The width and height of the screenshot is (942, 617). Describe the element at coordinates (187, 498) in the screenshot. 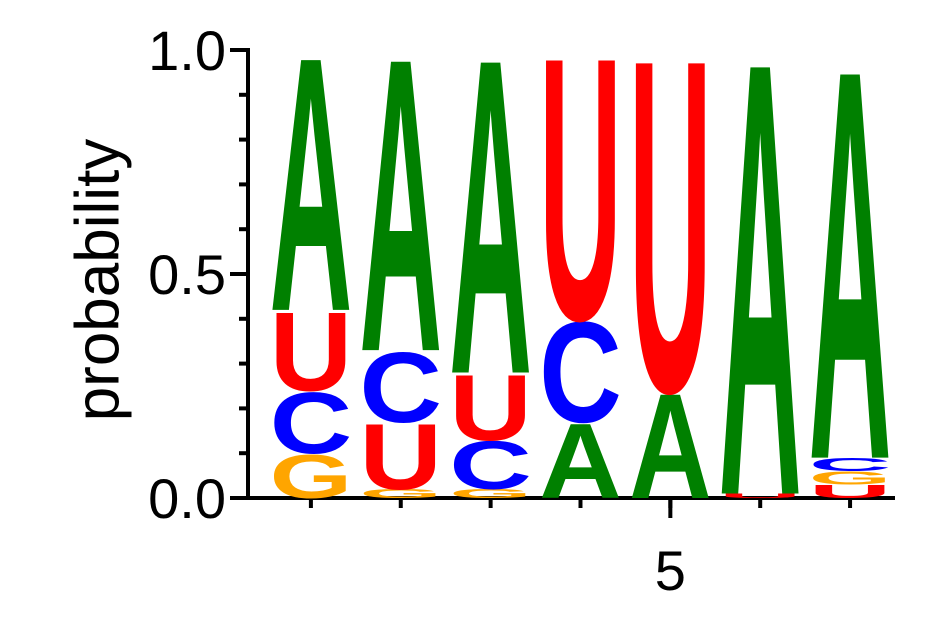

I see `y-tick-label: 0.0` at that location.